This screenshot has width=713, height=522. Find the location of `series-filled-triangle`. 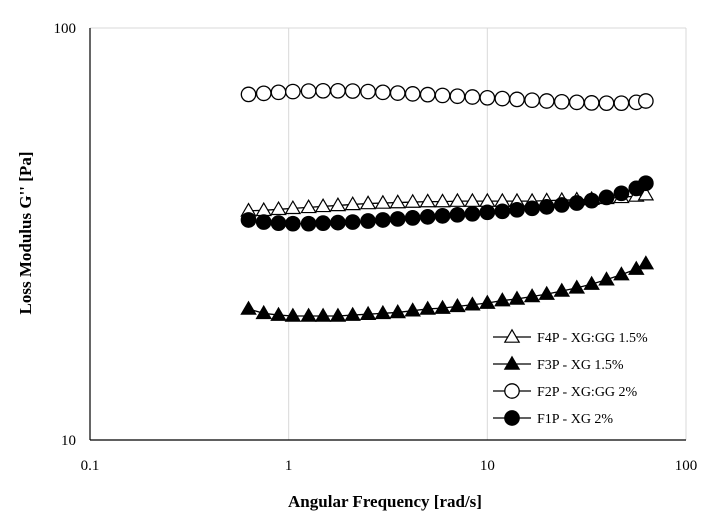

series-filled-triangle is located at coordinates (447, 288).